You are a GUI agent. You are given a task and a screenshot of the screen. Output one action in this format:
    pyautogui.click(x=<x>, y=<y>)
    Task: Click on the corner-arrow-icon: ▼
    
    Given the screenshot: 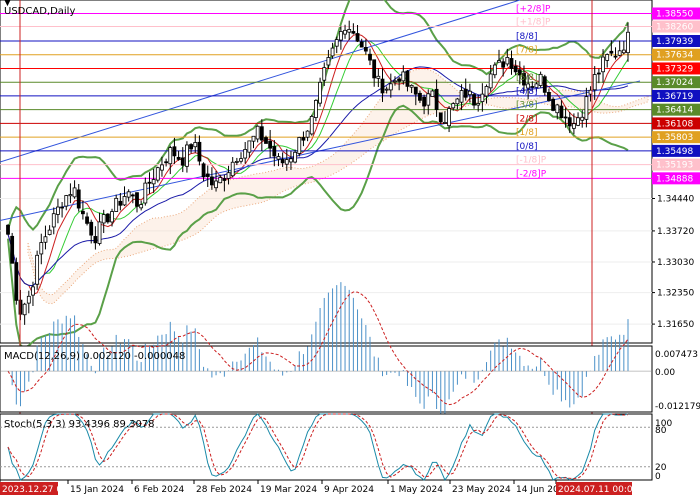 What is the action you would take?
    pyautogui.click(x=7, y=4)
    